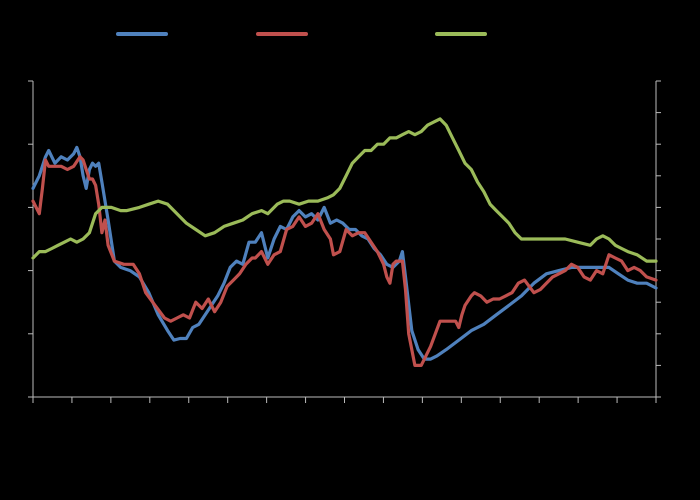  Describe the element at coordinates (344, 399) in the screenshot. I see `x-axis` at that location.